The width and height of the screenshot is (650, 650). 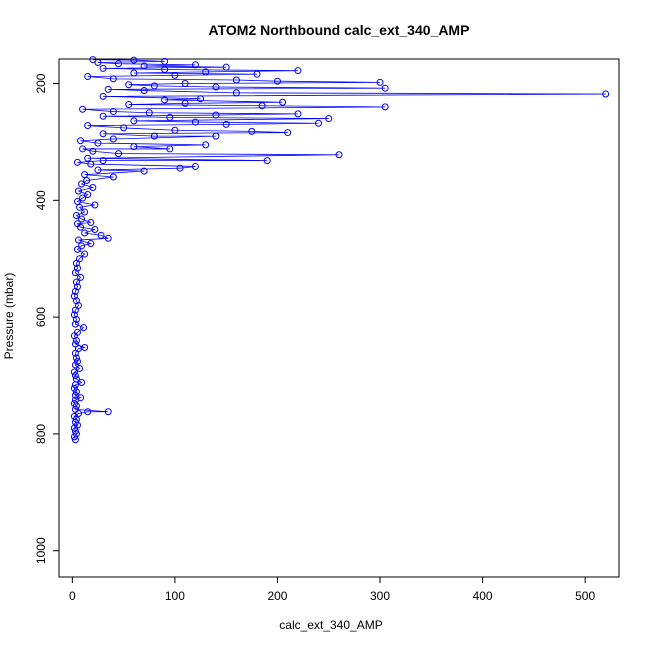 I want to click on x-tick-label: 200, so click(x=277, y=596).